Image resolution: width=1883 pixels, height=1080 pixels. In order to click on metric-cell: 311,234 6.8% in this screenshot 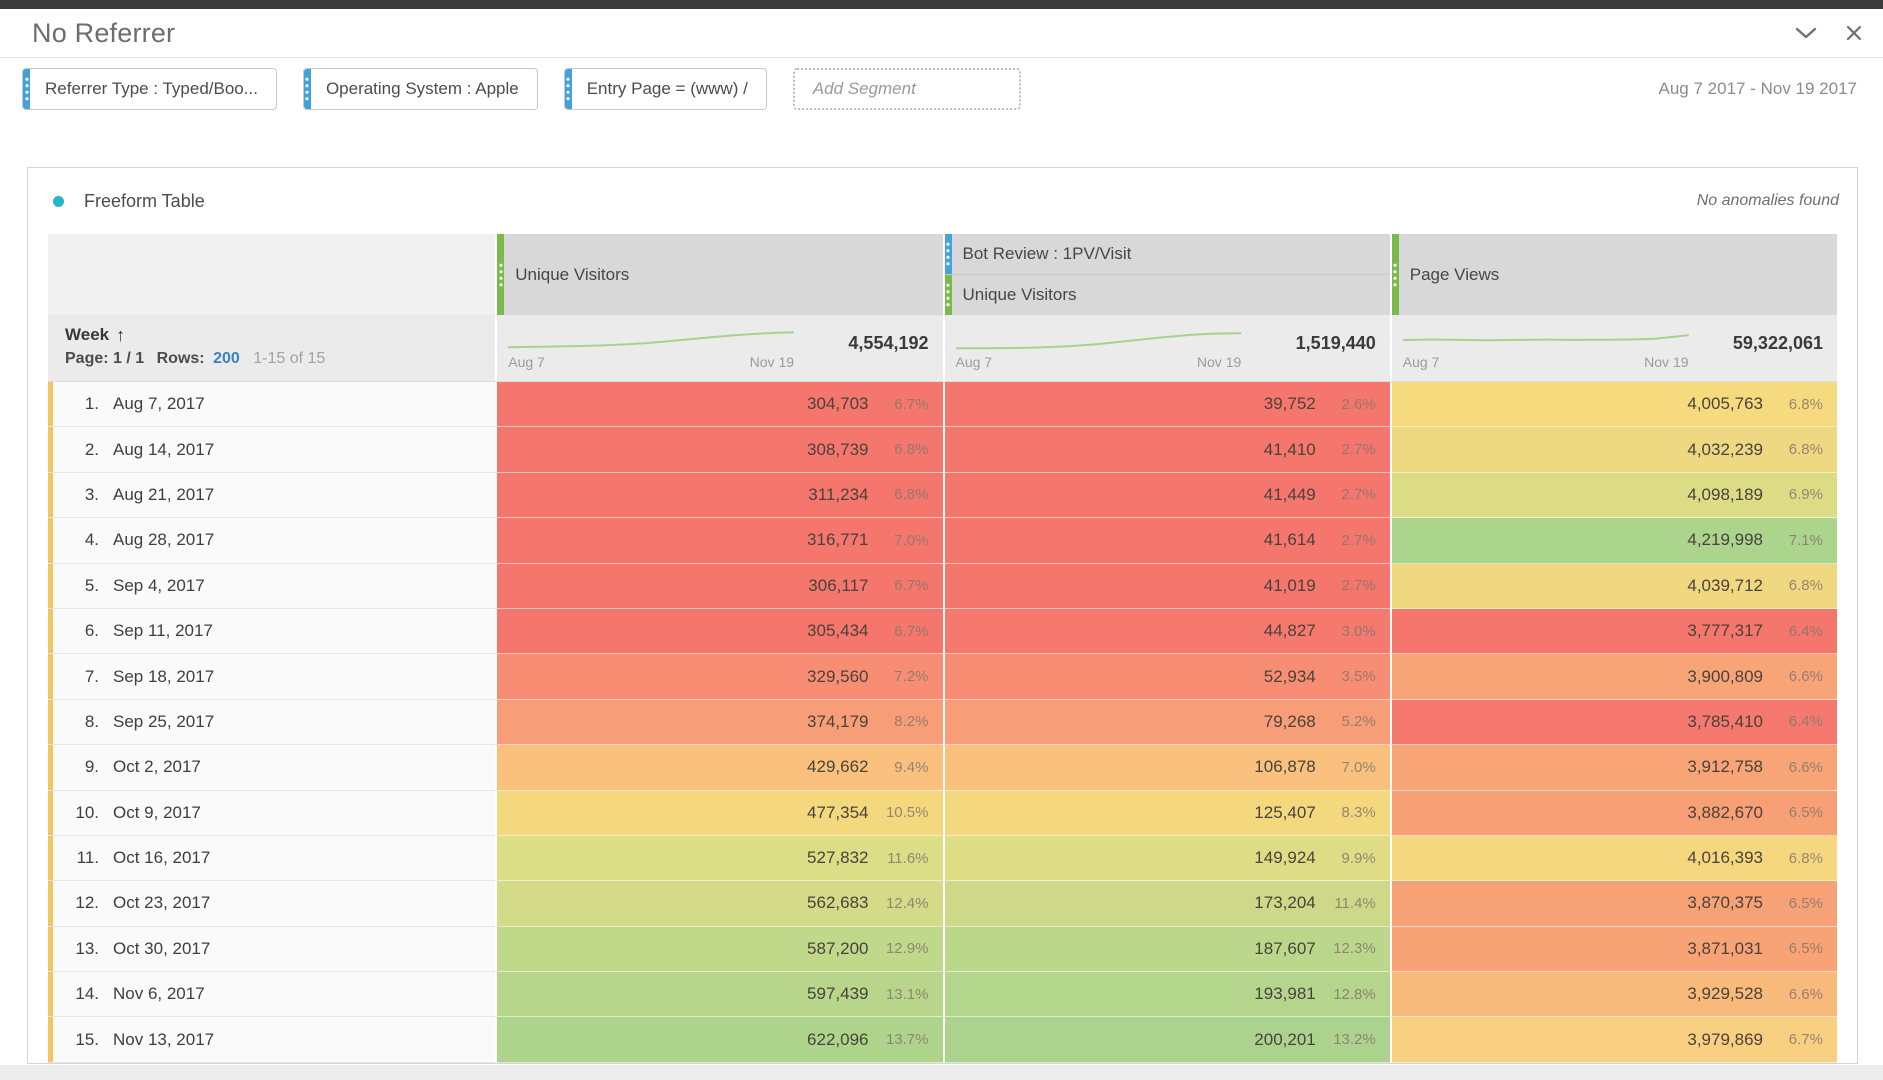, I will do `click(719, 495)`.